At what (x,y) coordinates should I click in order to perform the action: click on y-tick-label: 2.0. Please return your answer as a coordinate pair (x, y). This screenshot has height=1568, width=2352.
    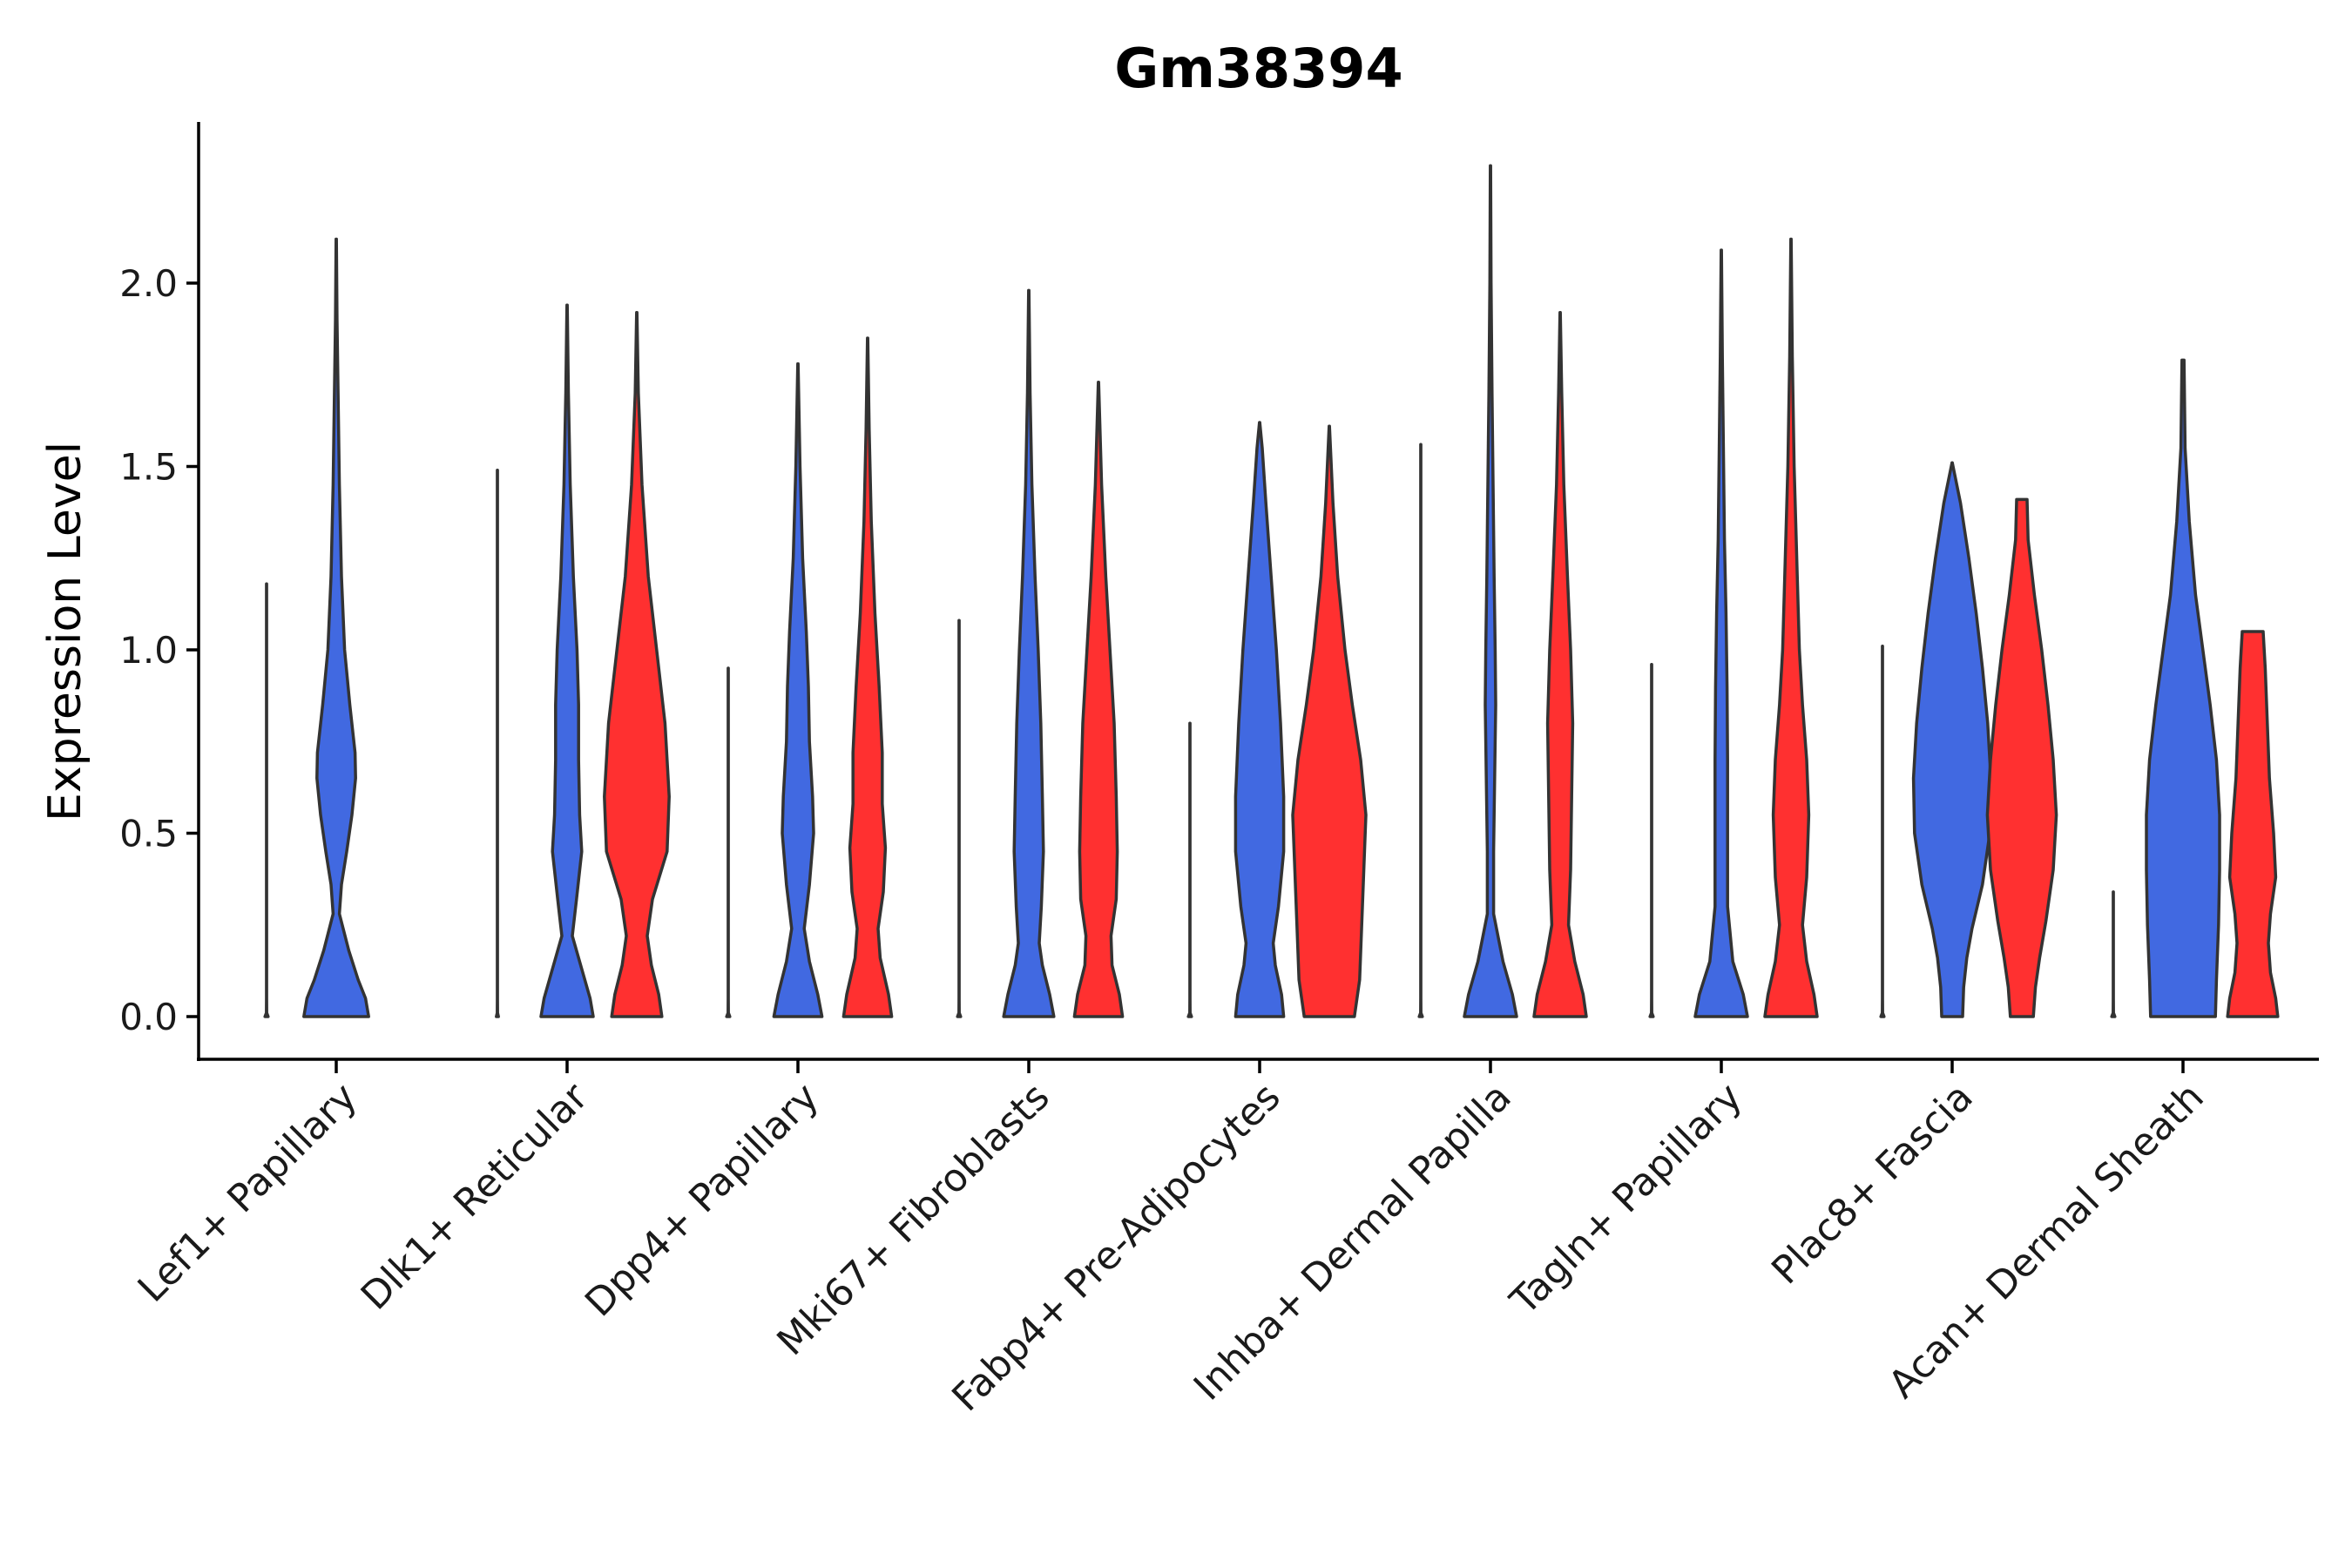
    Looking at the image, I should click on (148, 283).